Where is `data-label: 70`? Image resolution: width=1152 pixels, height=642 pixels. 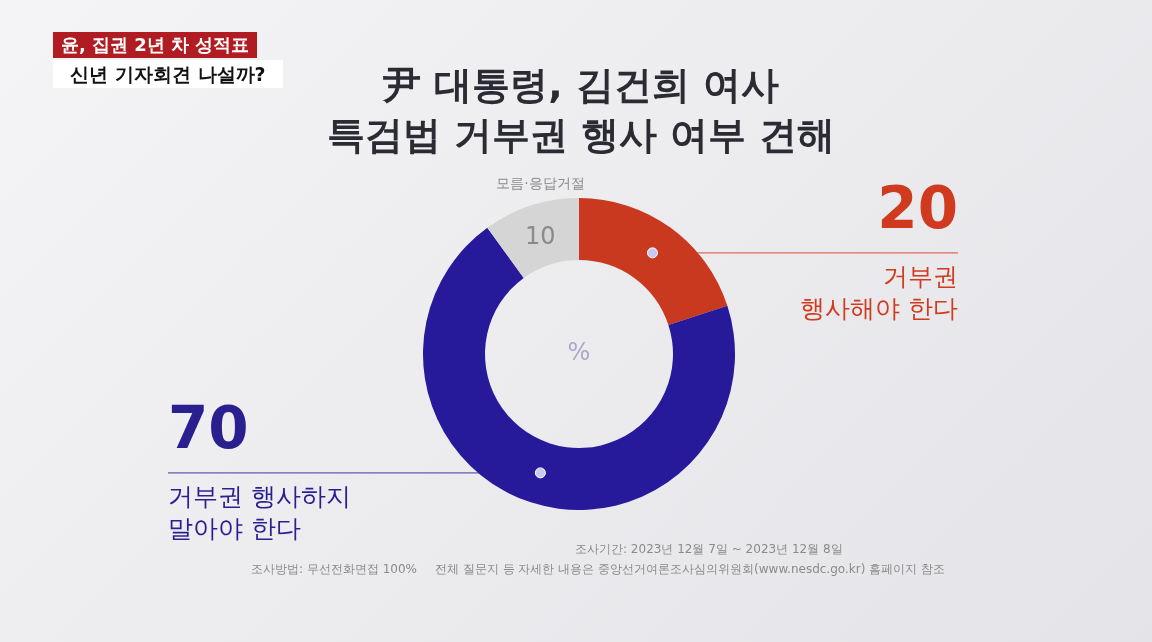
data-label: 70 is located at coordinates (208, 427).